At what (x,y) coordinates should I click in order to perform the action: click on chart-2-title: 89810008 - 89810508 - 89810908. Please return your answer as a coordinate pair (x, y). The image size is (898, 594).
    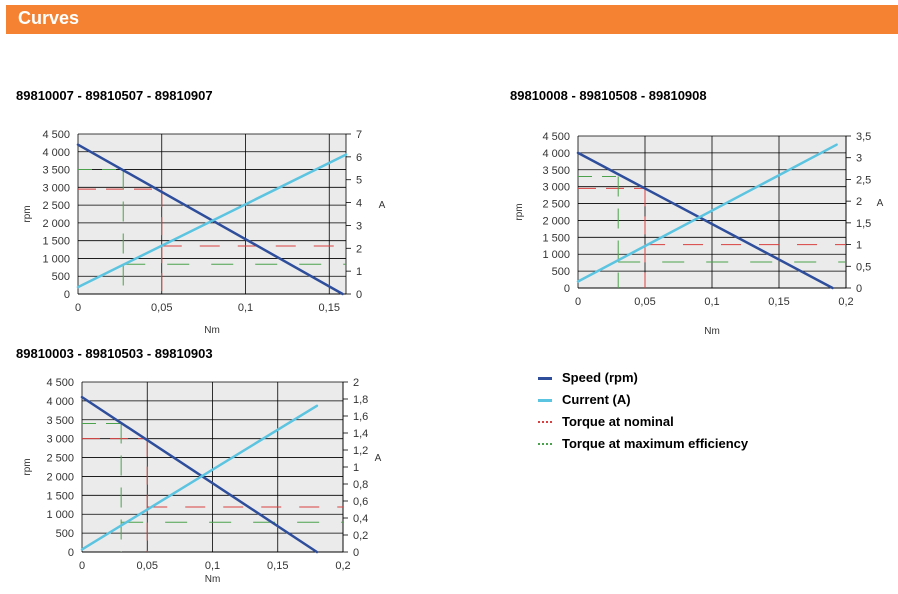
    Looking at the image, I should click on (608, 95).